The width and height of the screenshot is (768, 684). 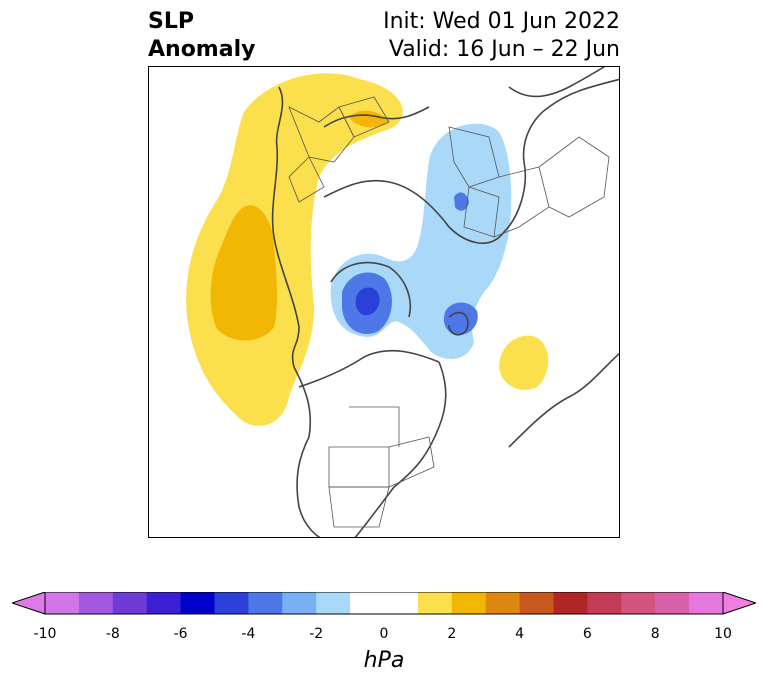 What do you see at coordinates (723, 634) in the screenshot?
I see `colorbar-tick-label: 10` at bounding box center [723, 634].